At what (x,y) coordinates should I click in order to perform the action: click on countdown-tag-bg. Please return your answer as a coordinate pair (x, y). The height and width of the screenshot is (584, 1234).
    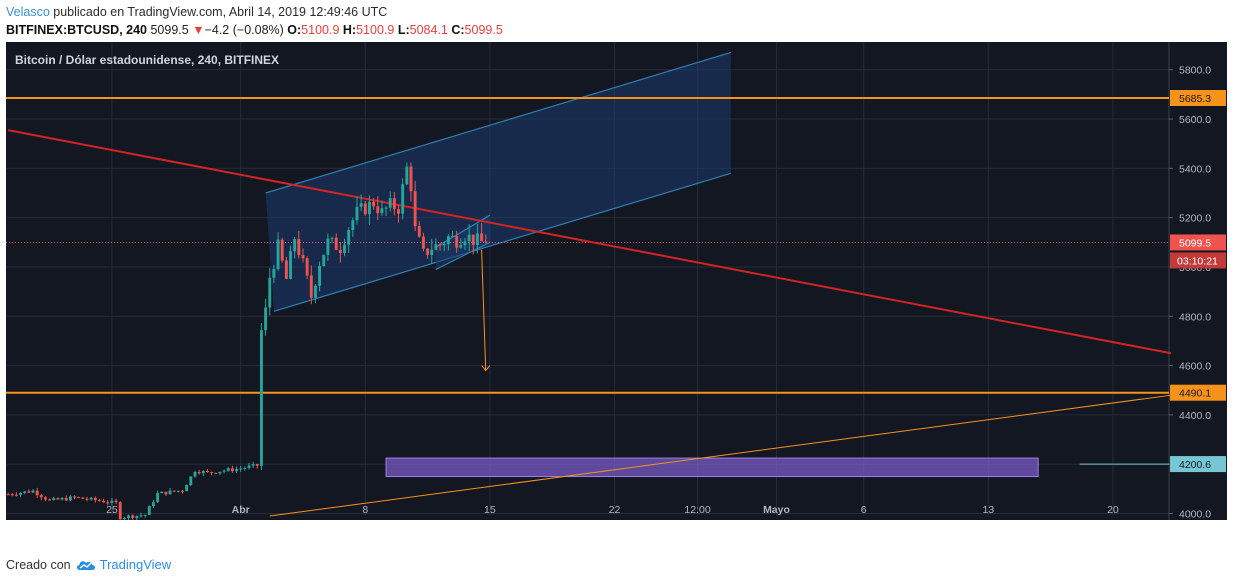
    Looking at the image, I should click on (1198, 260).